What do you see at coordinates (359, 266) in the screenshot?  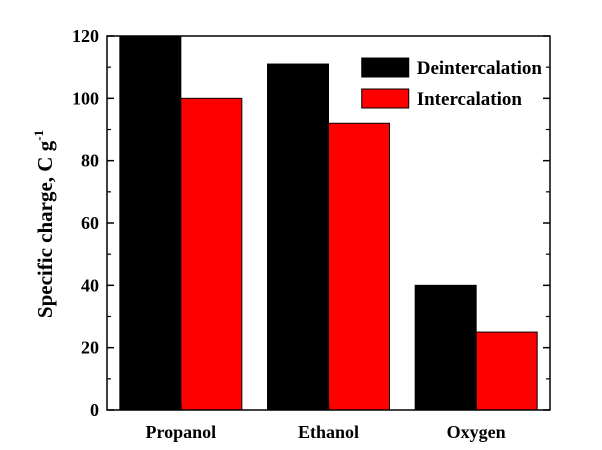 I see `bar-intercalation-ethanol` at bounding box center [359, 266].